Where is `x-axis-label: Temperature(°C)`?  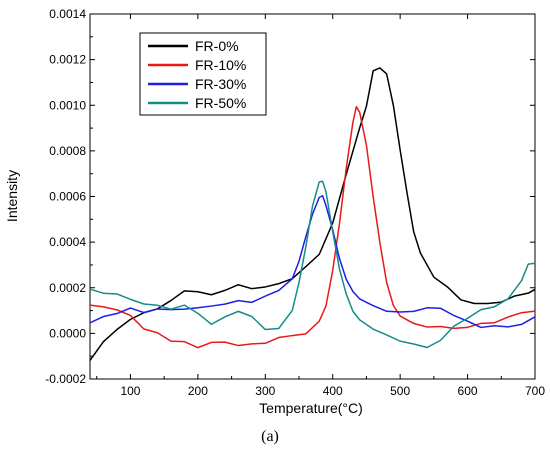
x-axis-label: Temperature(°C) is located at coordinates (311, 408).